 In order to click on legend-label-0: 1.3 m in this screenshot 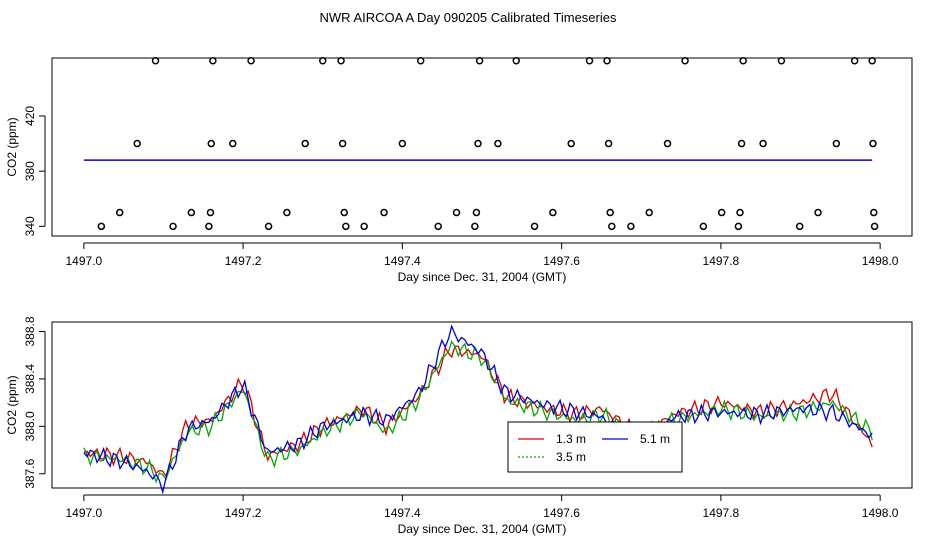, I will do `click(571, 439)`.